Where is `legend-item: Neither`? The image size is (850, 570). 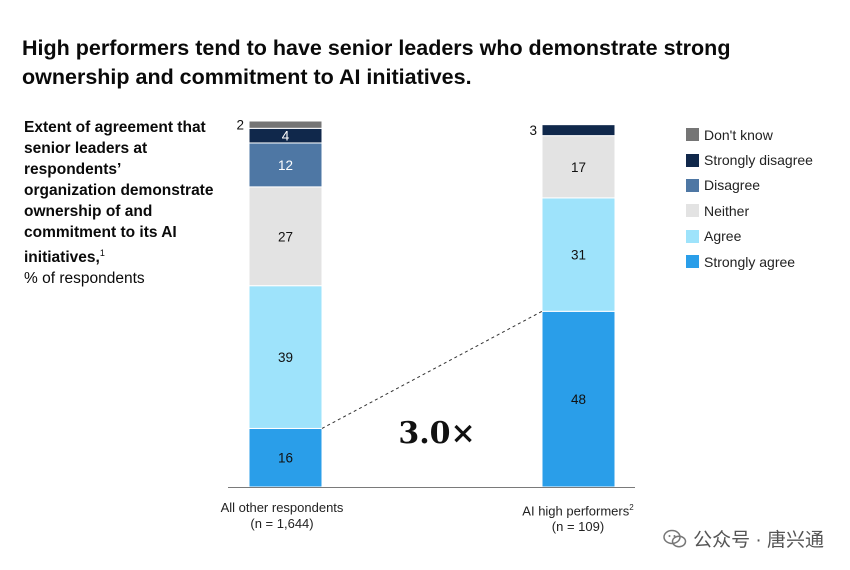
legend-item: Neither is located at coordinates (749, 210).